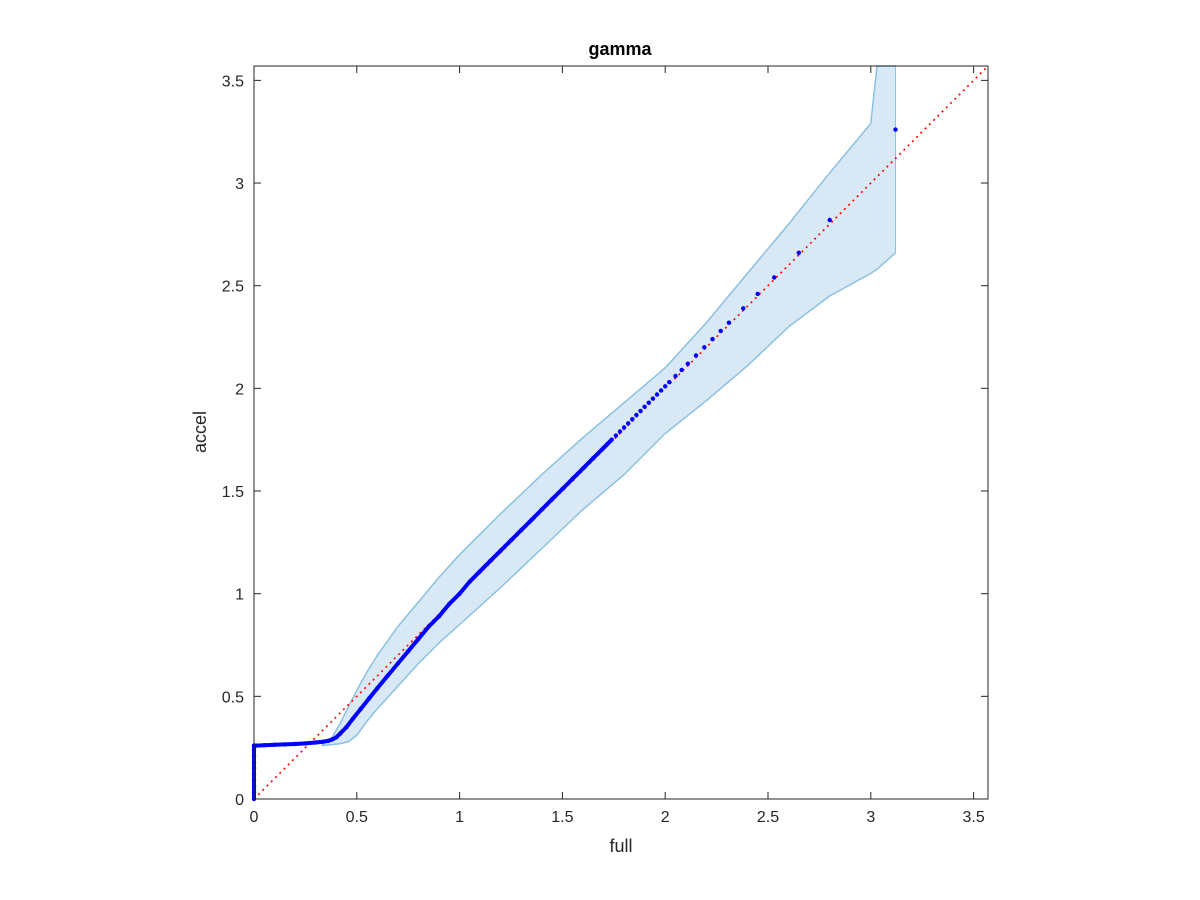 The image size is (1200, 900). What do you see at coordinates (665, 817) in the screenshot?
I see `x-tick-label: 2` at bounding box center [665, 817].